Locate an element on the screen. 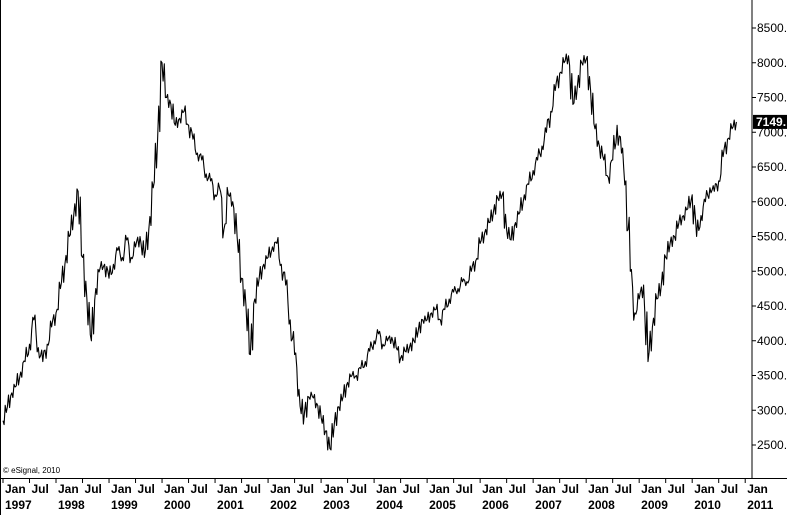 The image size is (787, 515). x-tick-year: 2009 is located at coordinates (654, 505).